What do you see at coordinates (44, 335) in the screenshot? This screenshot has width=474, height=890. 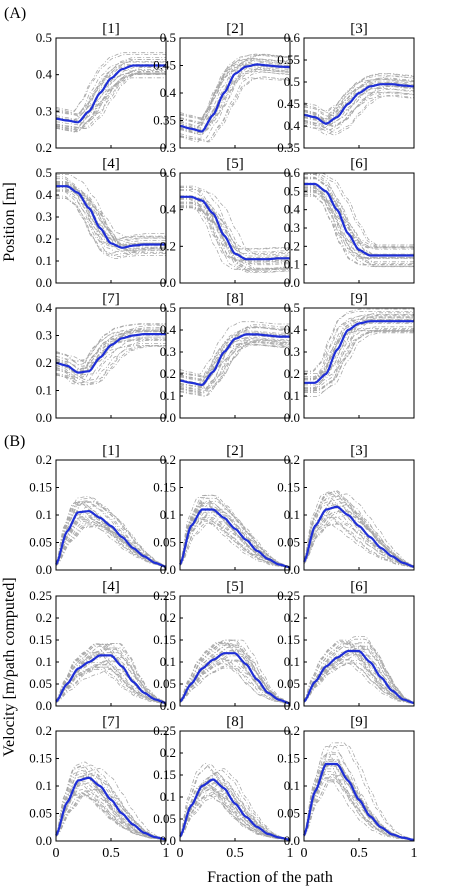 I see `y-tick-label: 0.3` at bounding box center [44, 335].